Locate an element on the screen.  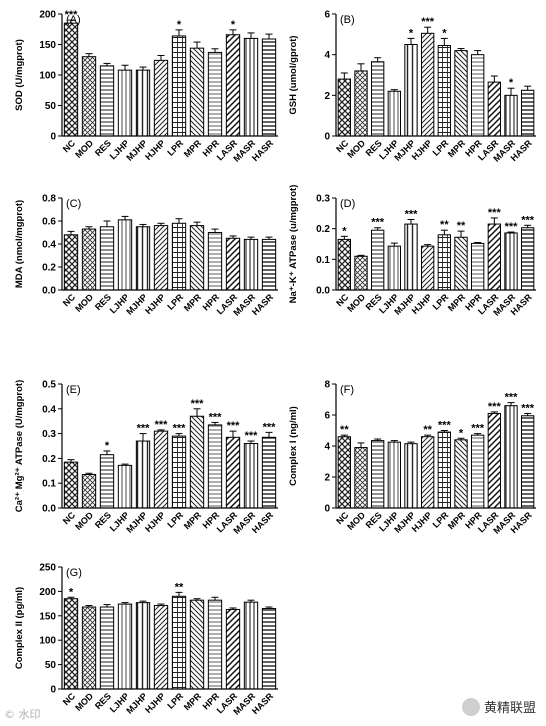
y-axis-label: SOD (U/mgprot) is located at coordinates (19, 75).